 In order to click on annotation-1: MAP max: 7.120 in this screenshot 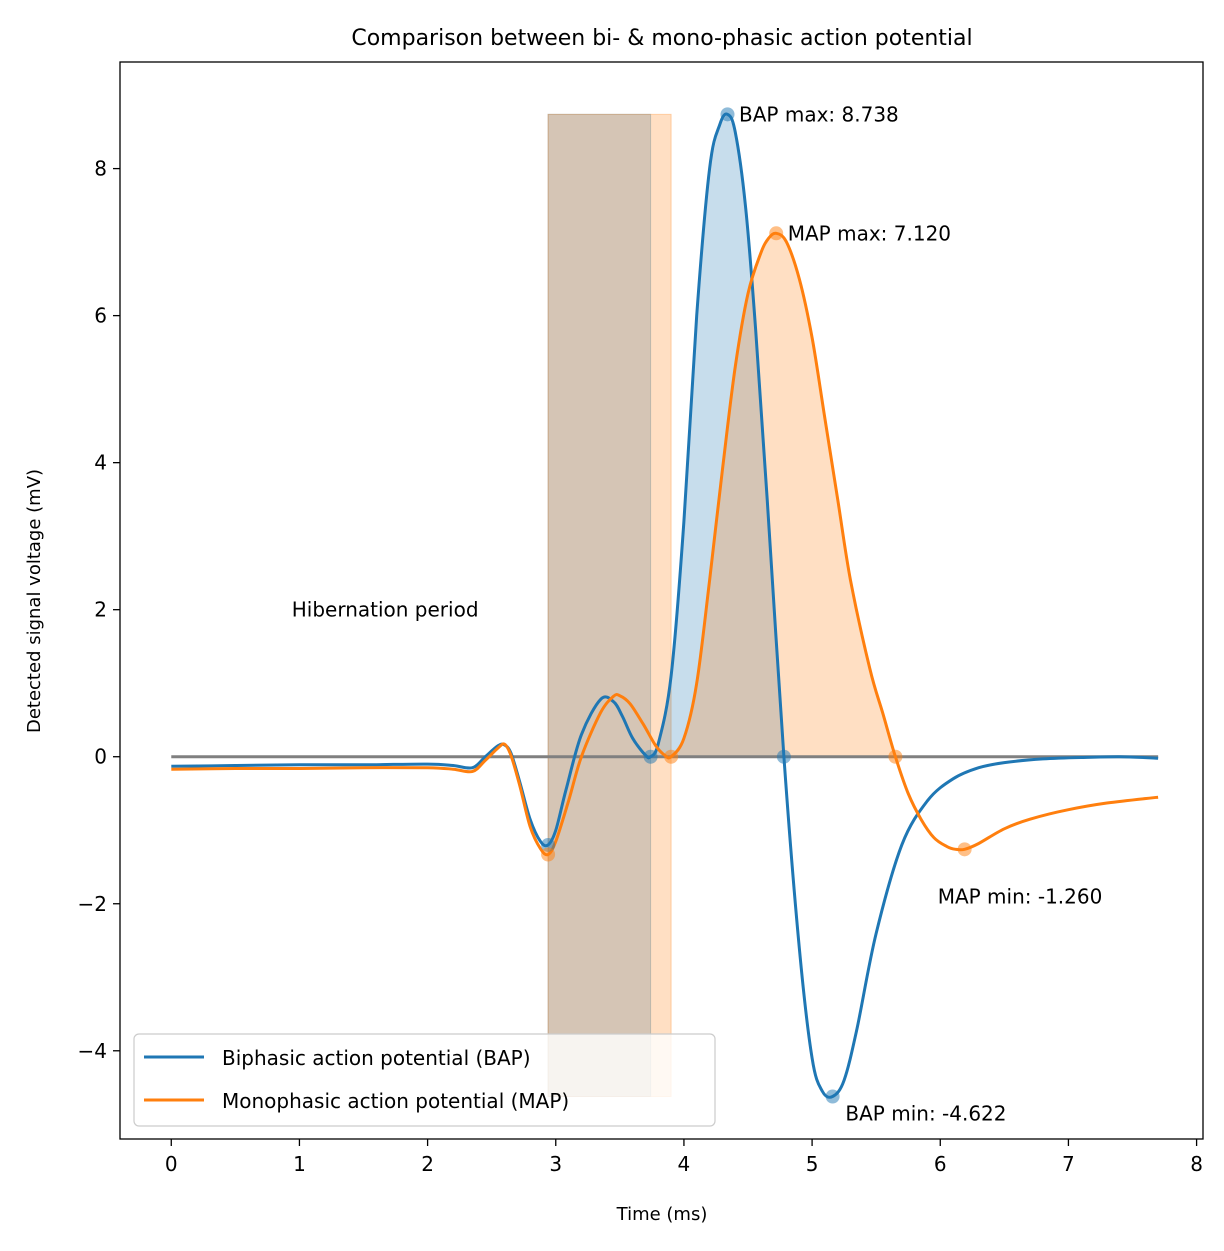, I will do `click(869, 233)`.